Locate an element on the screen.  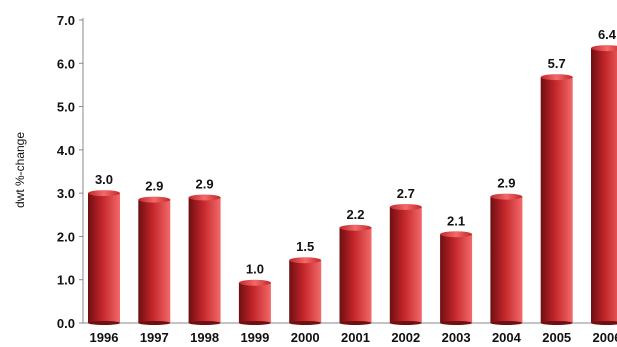
value-label-2003: 2.1 is located at coordinates (456, 220).